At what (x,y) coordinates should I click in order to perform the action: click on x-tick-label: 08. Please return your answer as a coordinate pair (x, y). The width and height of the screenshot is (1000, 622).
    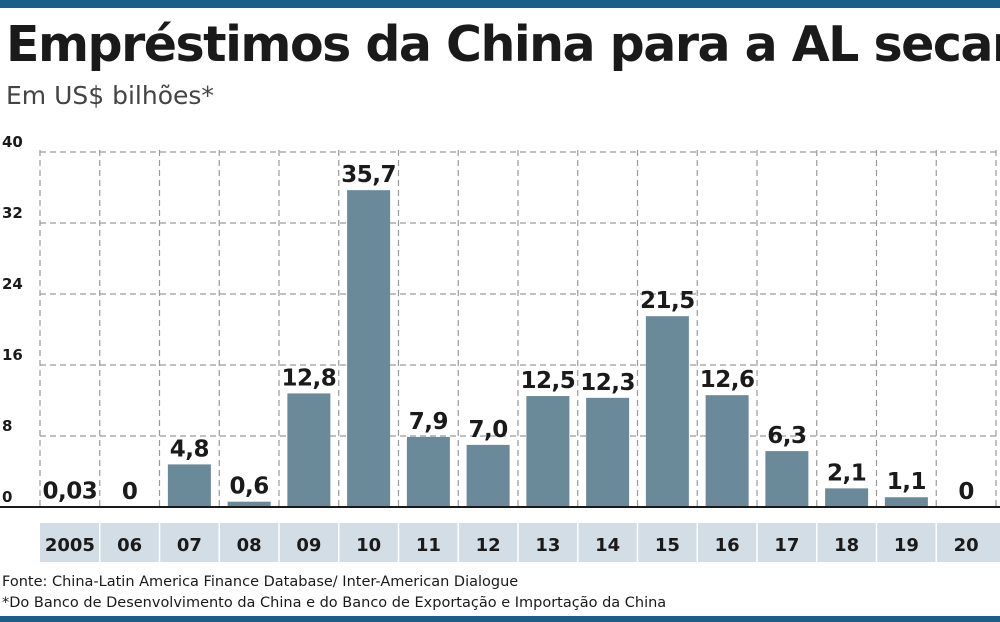
    Looking at the image, I should click on (249, 545).